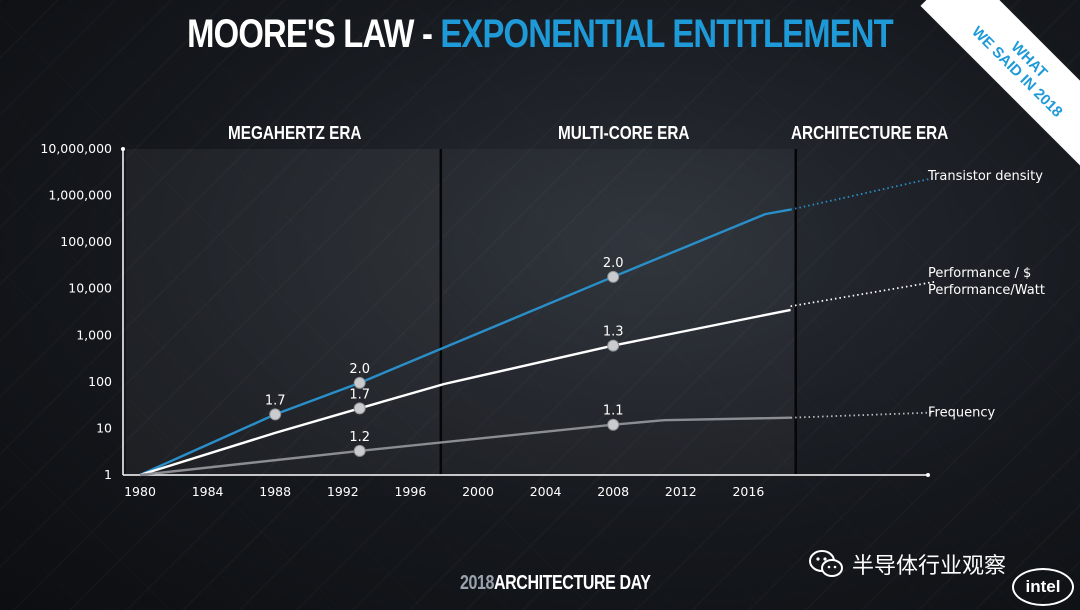 Image resolution: width=1080 pixels, height=610 pixels. What do you see at coordinates (295, 133) in the screenshot?
I see `era-label-megahertz: MEGAHERTZ ERA` at bounding box center [295, 133].